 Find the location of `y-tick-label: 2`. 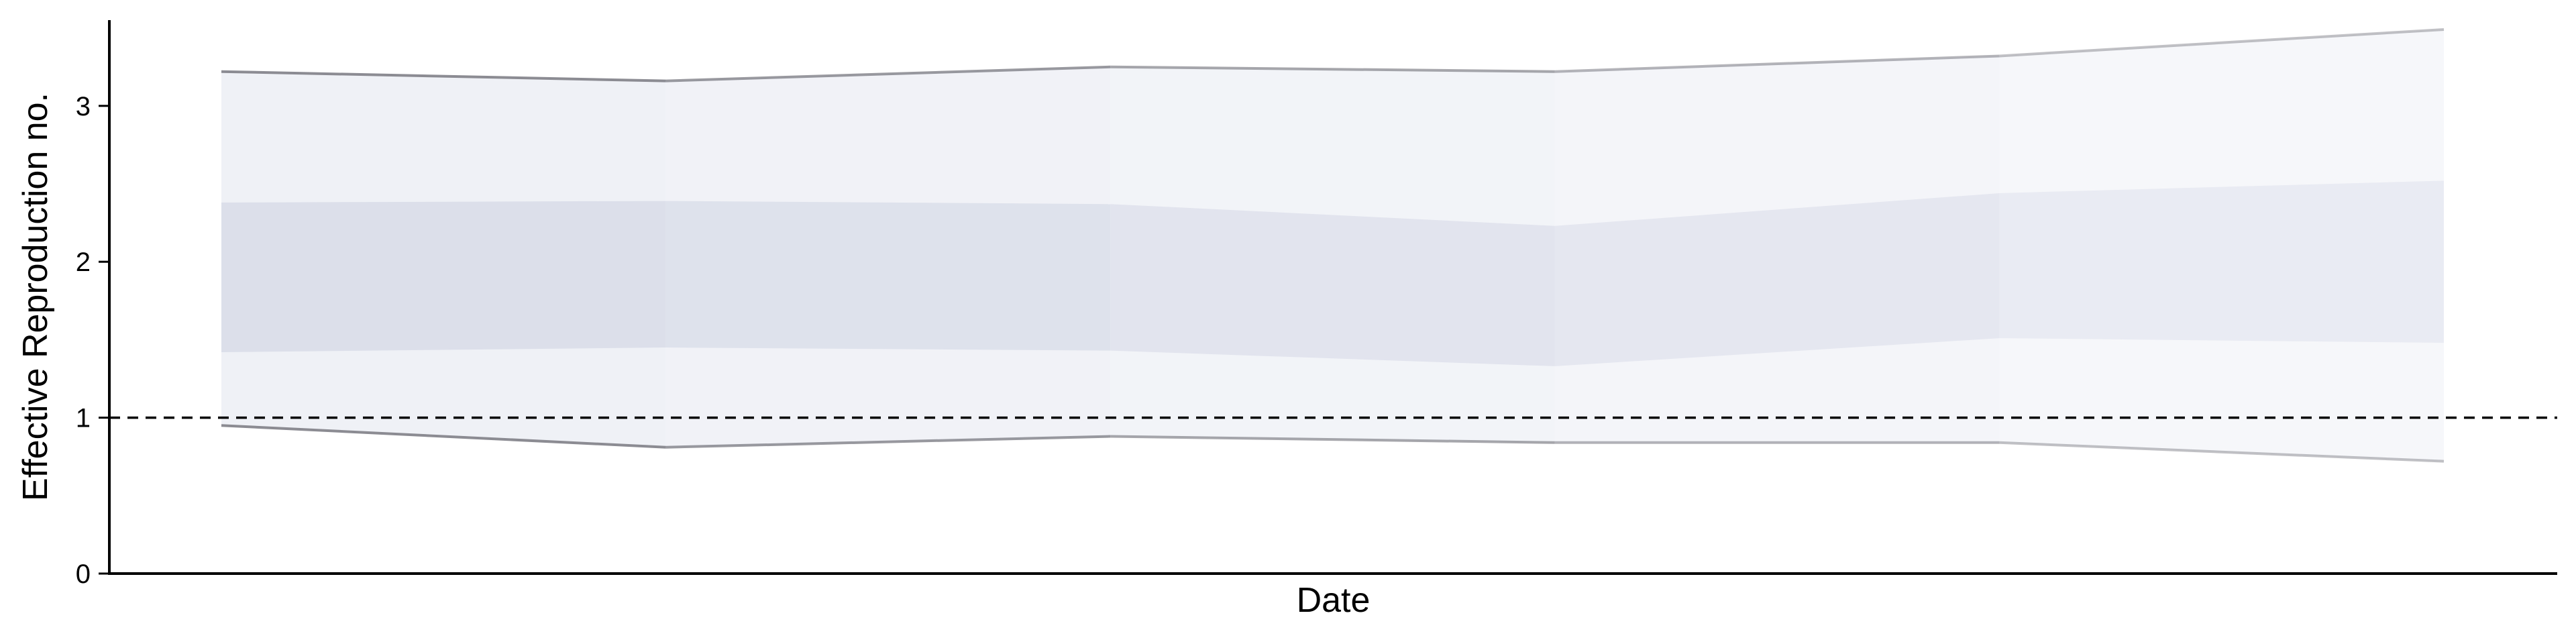

y-tick-label: 2 is located at coordinates (83, 262).